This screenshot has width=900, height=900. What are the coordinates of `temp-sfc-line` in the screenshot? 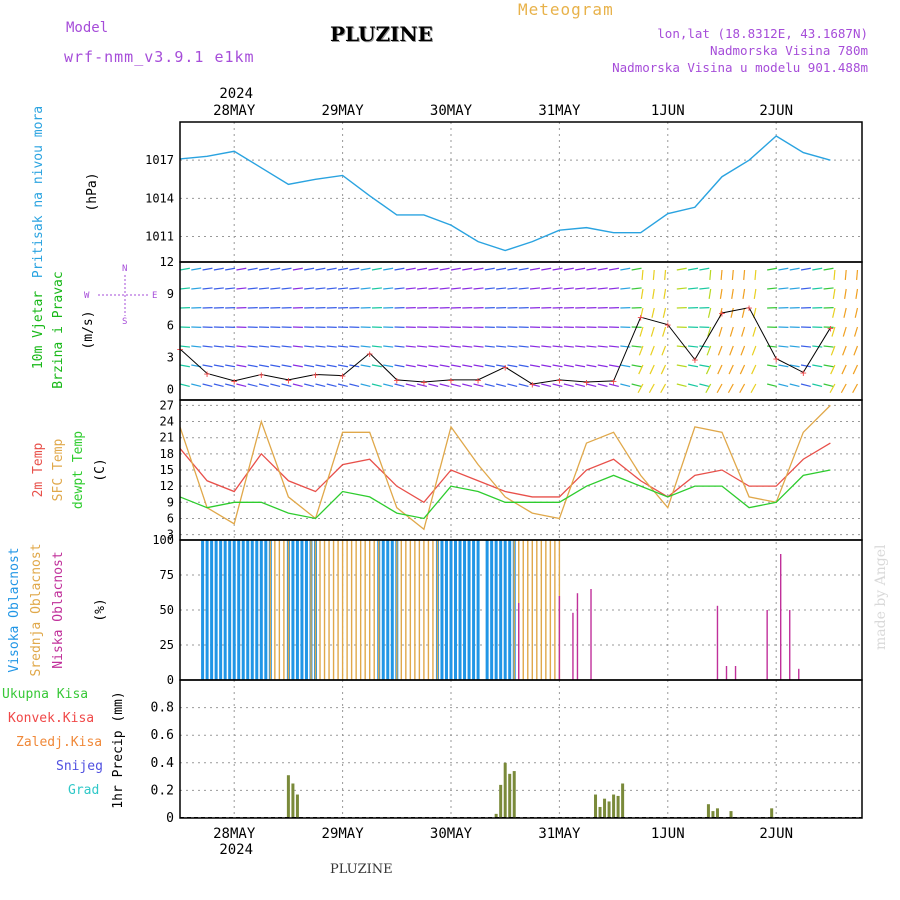 It's located at (505, 467).